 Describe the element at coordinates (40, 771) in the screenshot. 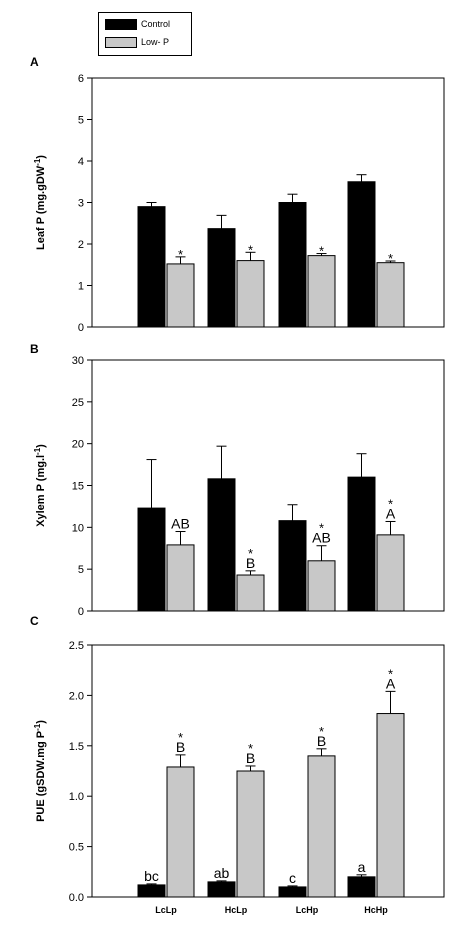

I see `y-axis-label: PUE (gSDW.mg P-1)` at that location.